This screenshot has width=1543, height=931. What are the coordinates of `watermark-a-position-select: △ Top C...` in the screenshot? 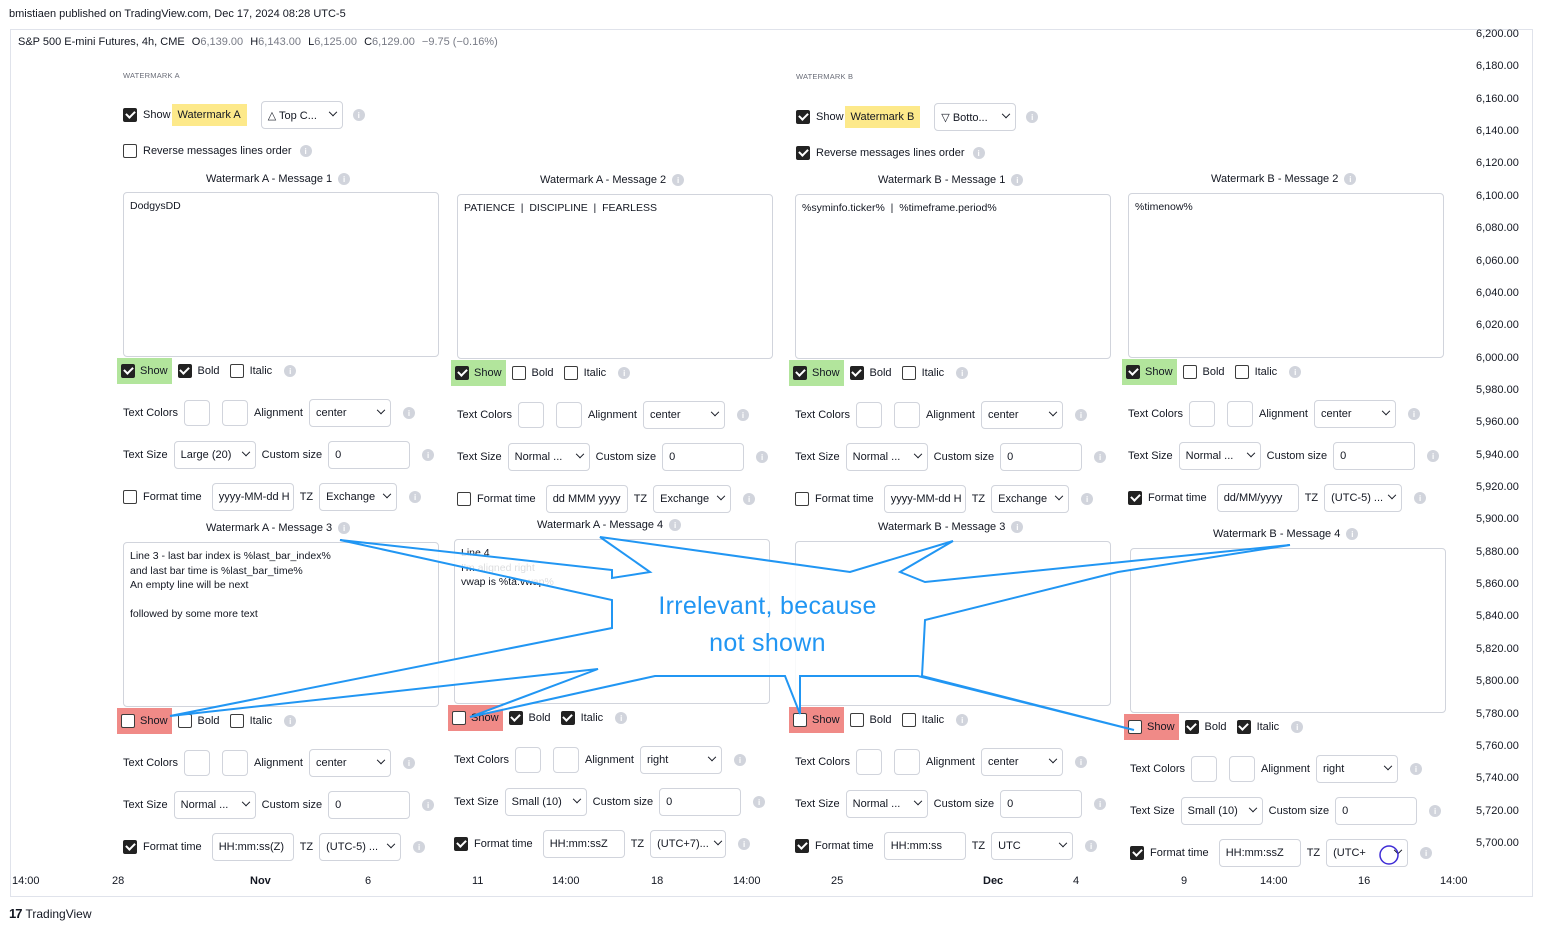 It's located at (301, 115).